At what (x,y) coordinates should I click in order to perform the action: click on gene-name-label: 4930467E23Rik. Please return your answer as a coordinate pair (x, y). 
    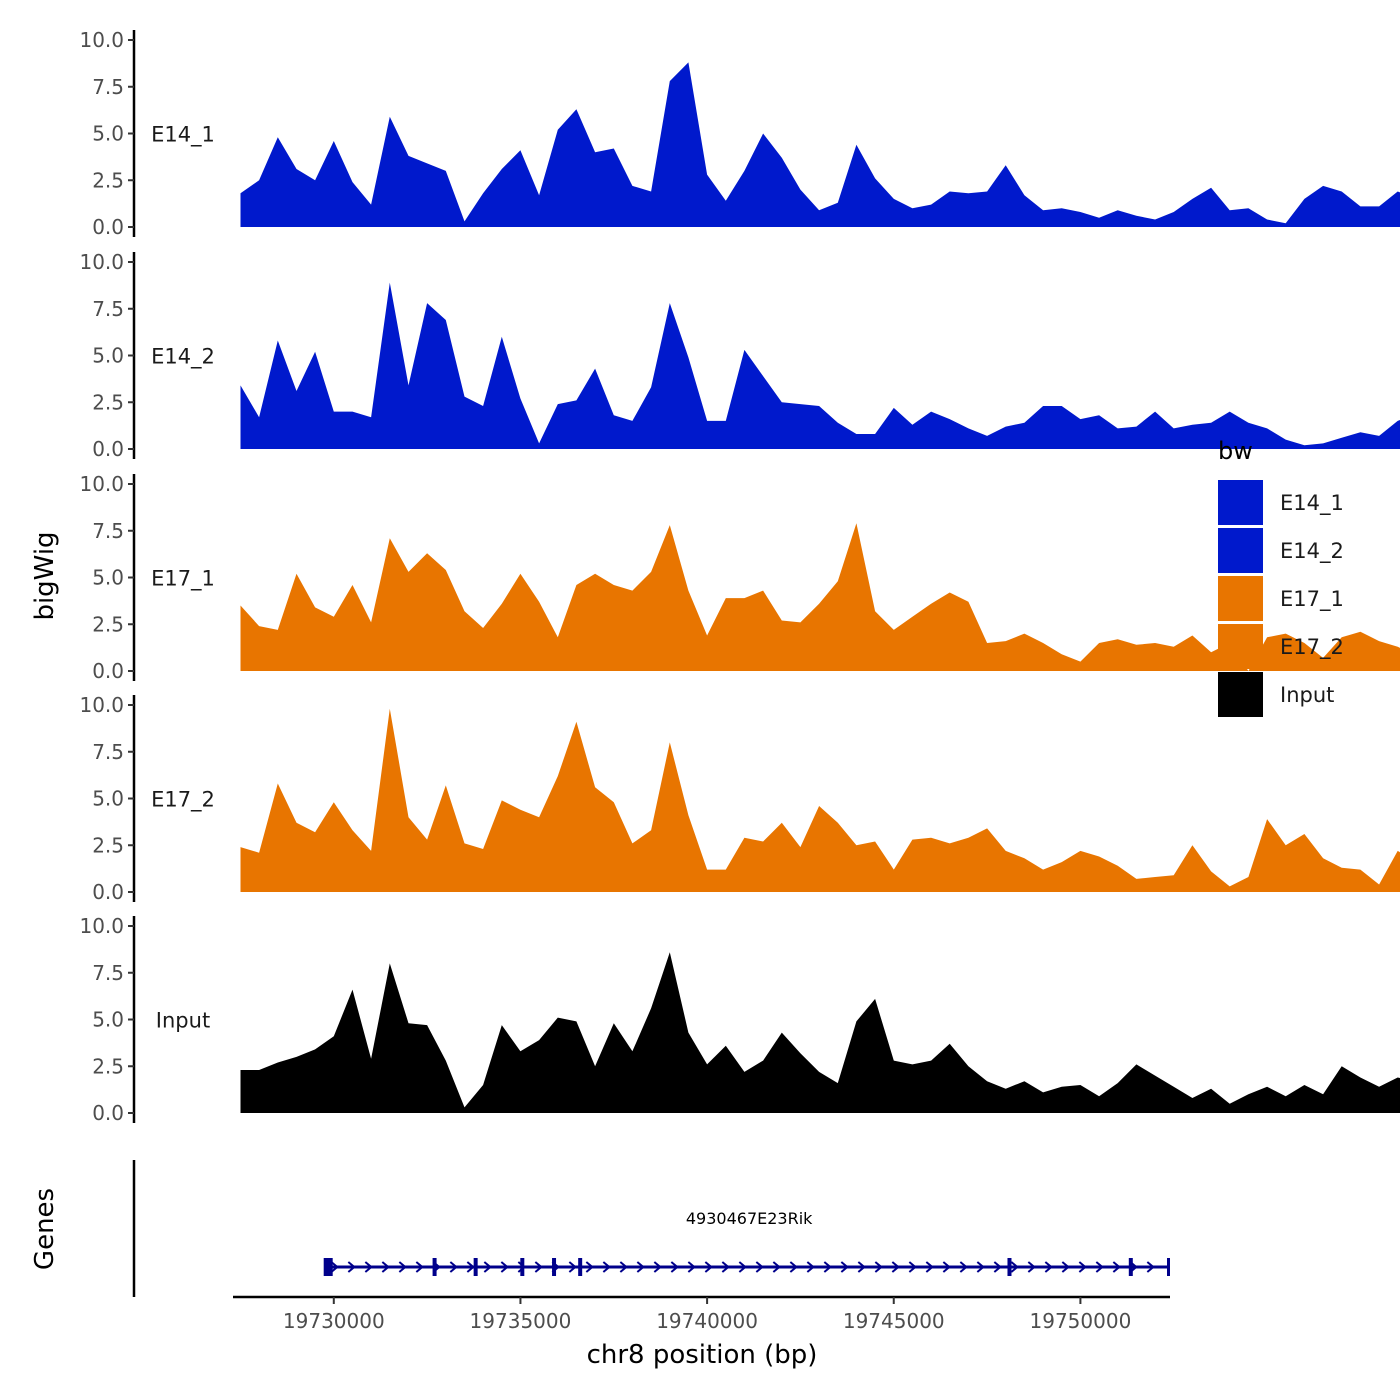
    Looking at the image, I should click on (749, 1218).